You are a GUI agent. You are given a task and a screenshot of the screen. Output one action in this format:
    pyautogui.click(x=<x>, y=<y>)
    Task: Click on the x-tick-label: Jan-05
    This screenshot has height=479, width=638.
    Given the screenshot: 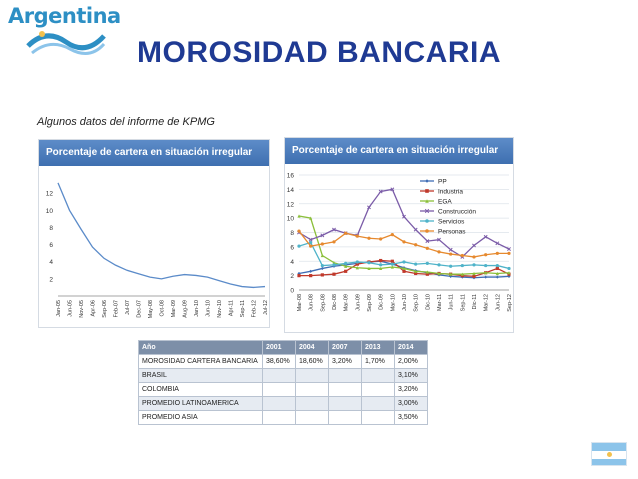 What is the action you would take?
    pyautogui.click(x=59, y=308)
    